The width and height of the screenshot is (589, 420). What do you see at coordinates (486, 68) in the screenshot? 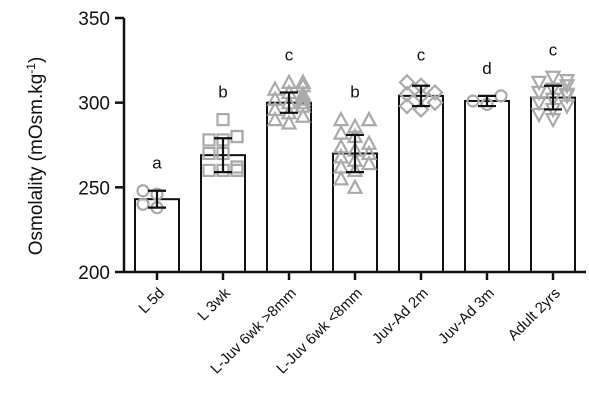
I see `significance-letter: d` at bounding box center [486, 68].